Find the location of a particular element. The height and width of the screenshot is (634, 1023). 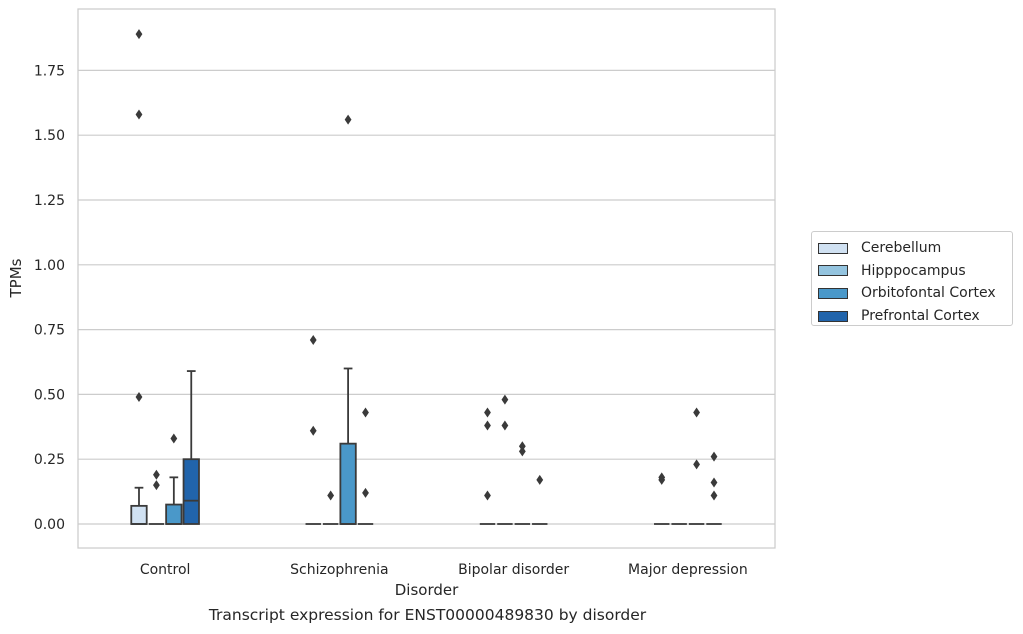

y-tick-labels: 0.00 0.25 0.50 0.75 1.00 1.25 1.50 1.75 is located at coordinates (49, 298).